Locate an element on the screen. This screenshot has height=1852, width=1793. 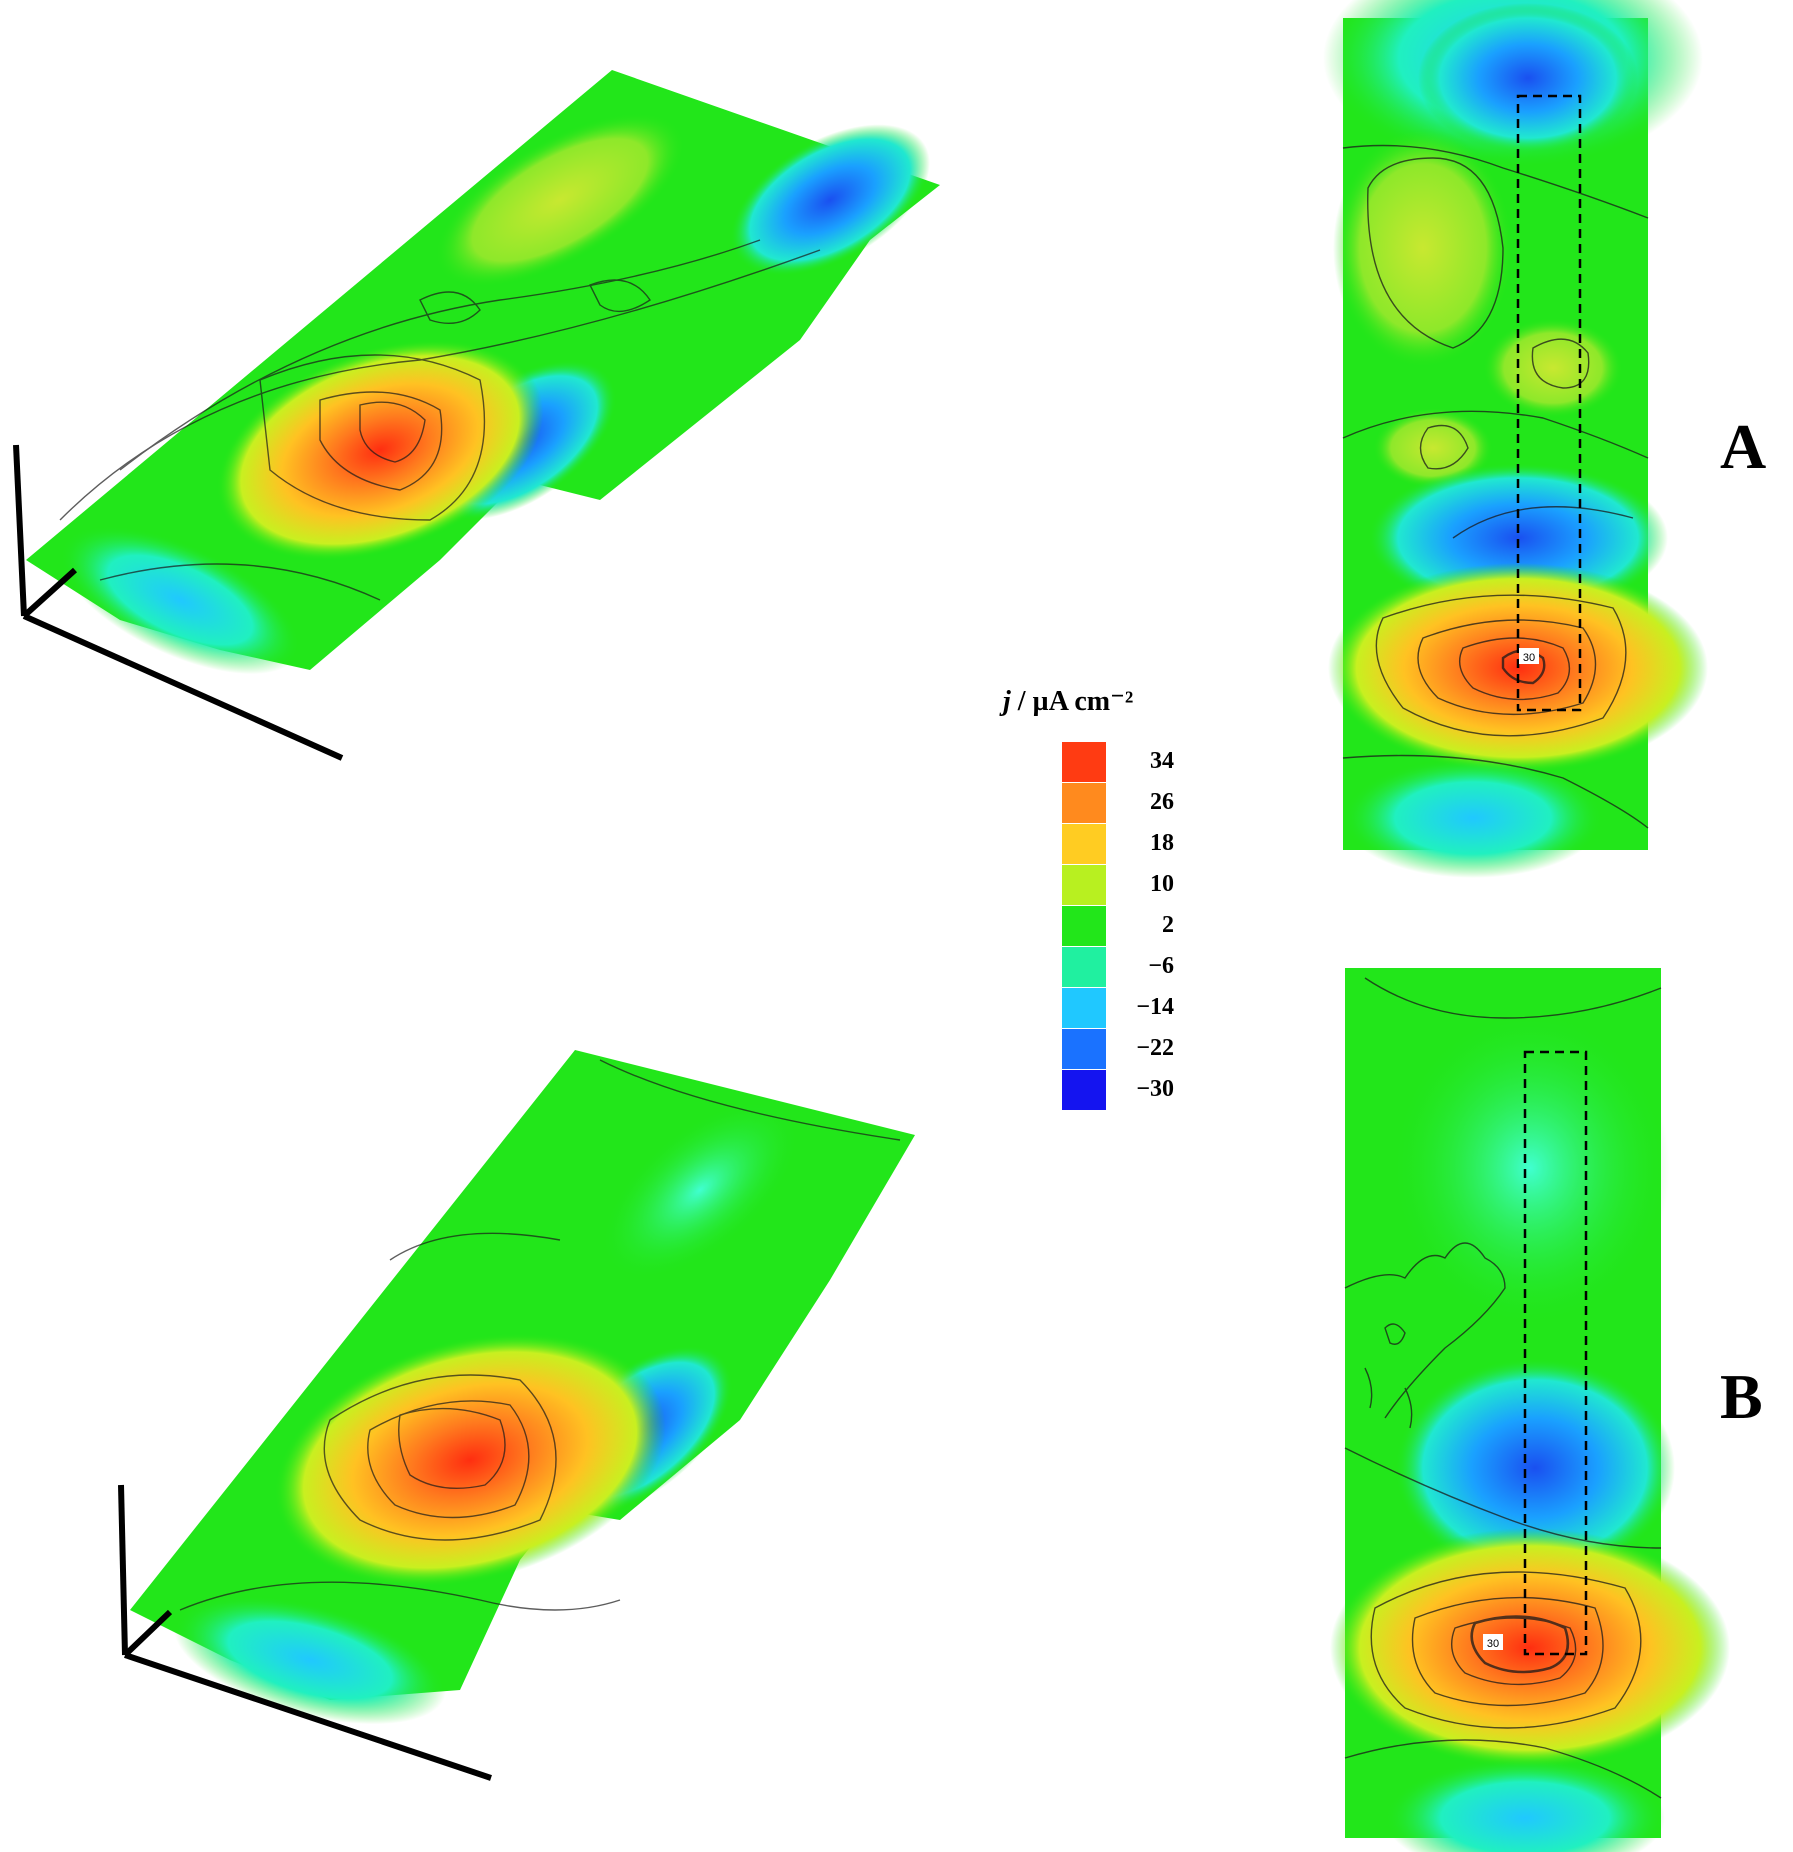
map-a-contour-badge: 30 is located at coordinates (1529, 658).